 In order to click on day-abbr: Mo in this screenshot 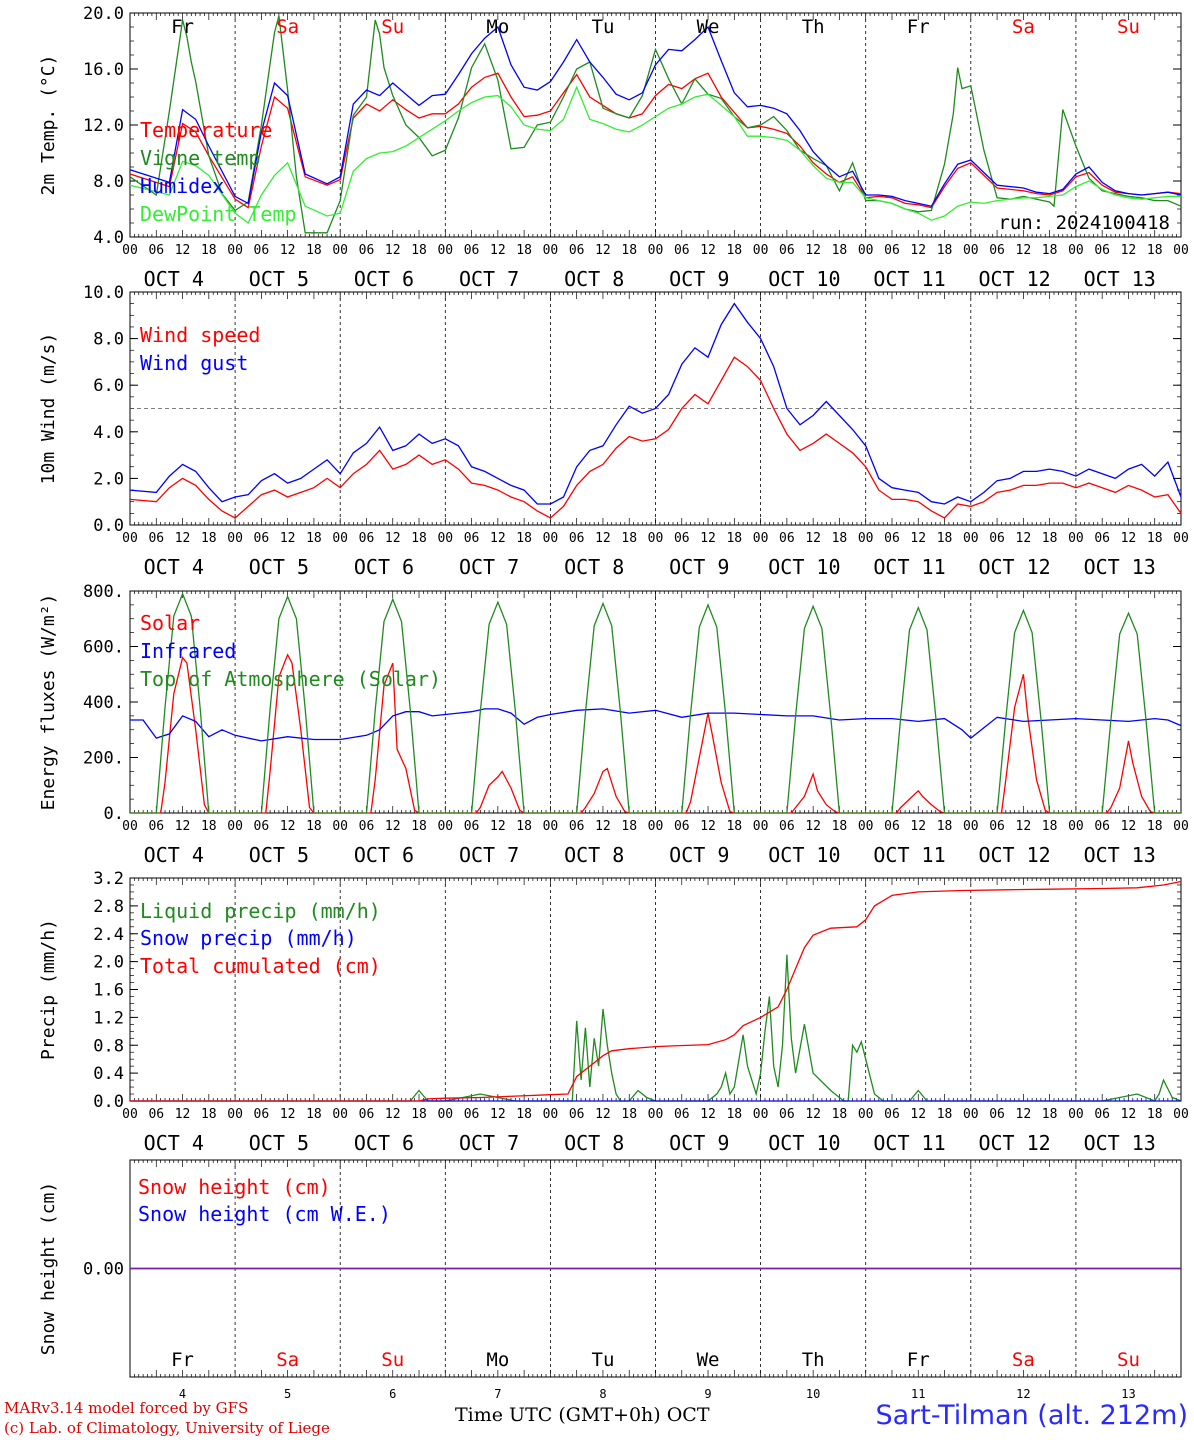, I will do `click(497, 27)`.